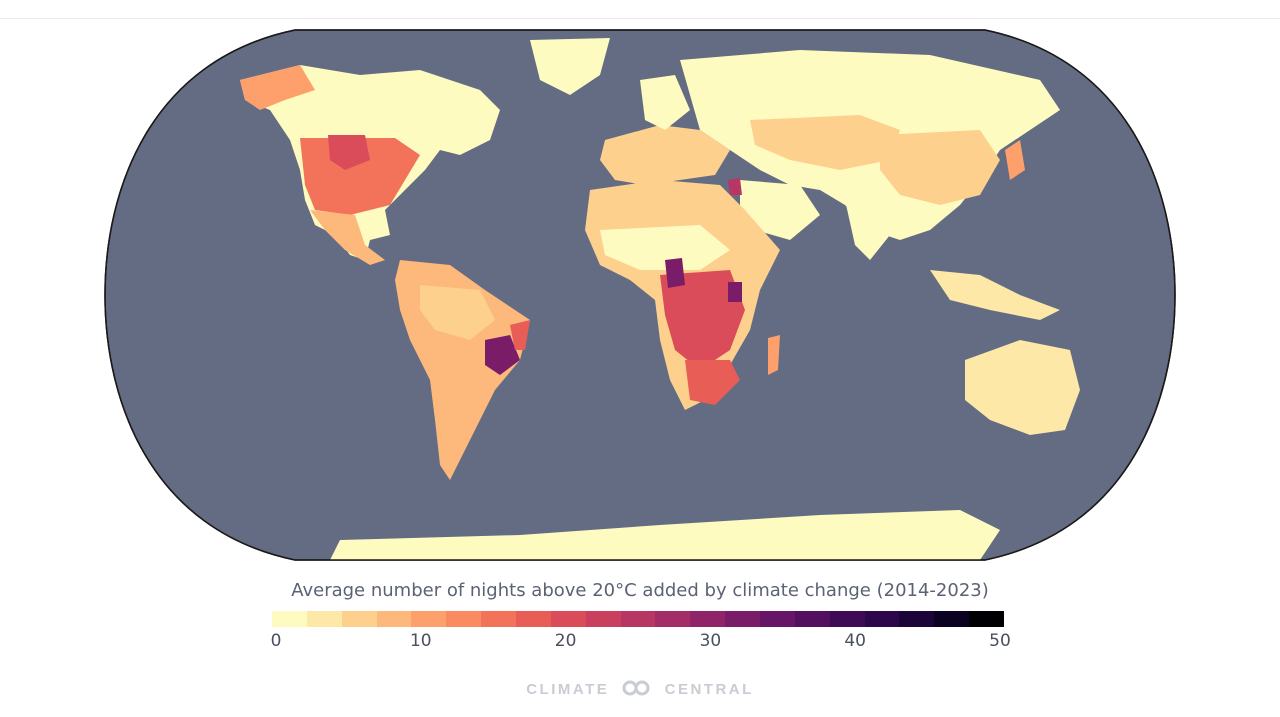  I want to click on region-levant, so click(735, 186).